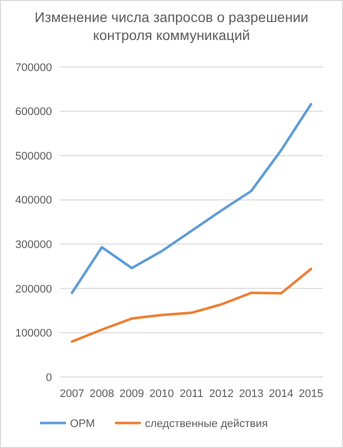 This screenshot has width=343, height=448. I want to click on y-tick-label: 600000, so click(33, 112).